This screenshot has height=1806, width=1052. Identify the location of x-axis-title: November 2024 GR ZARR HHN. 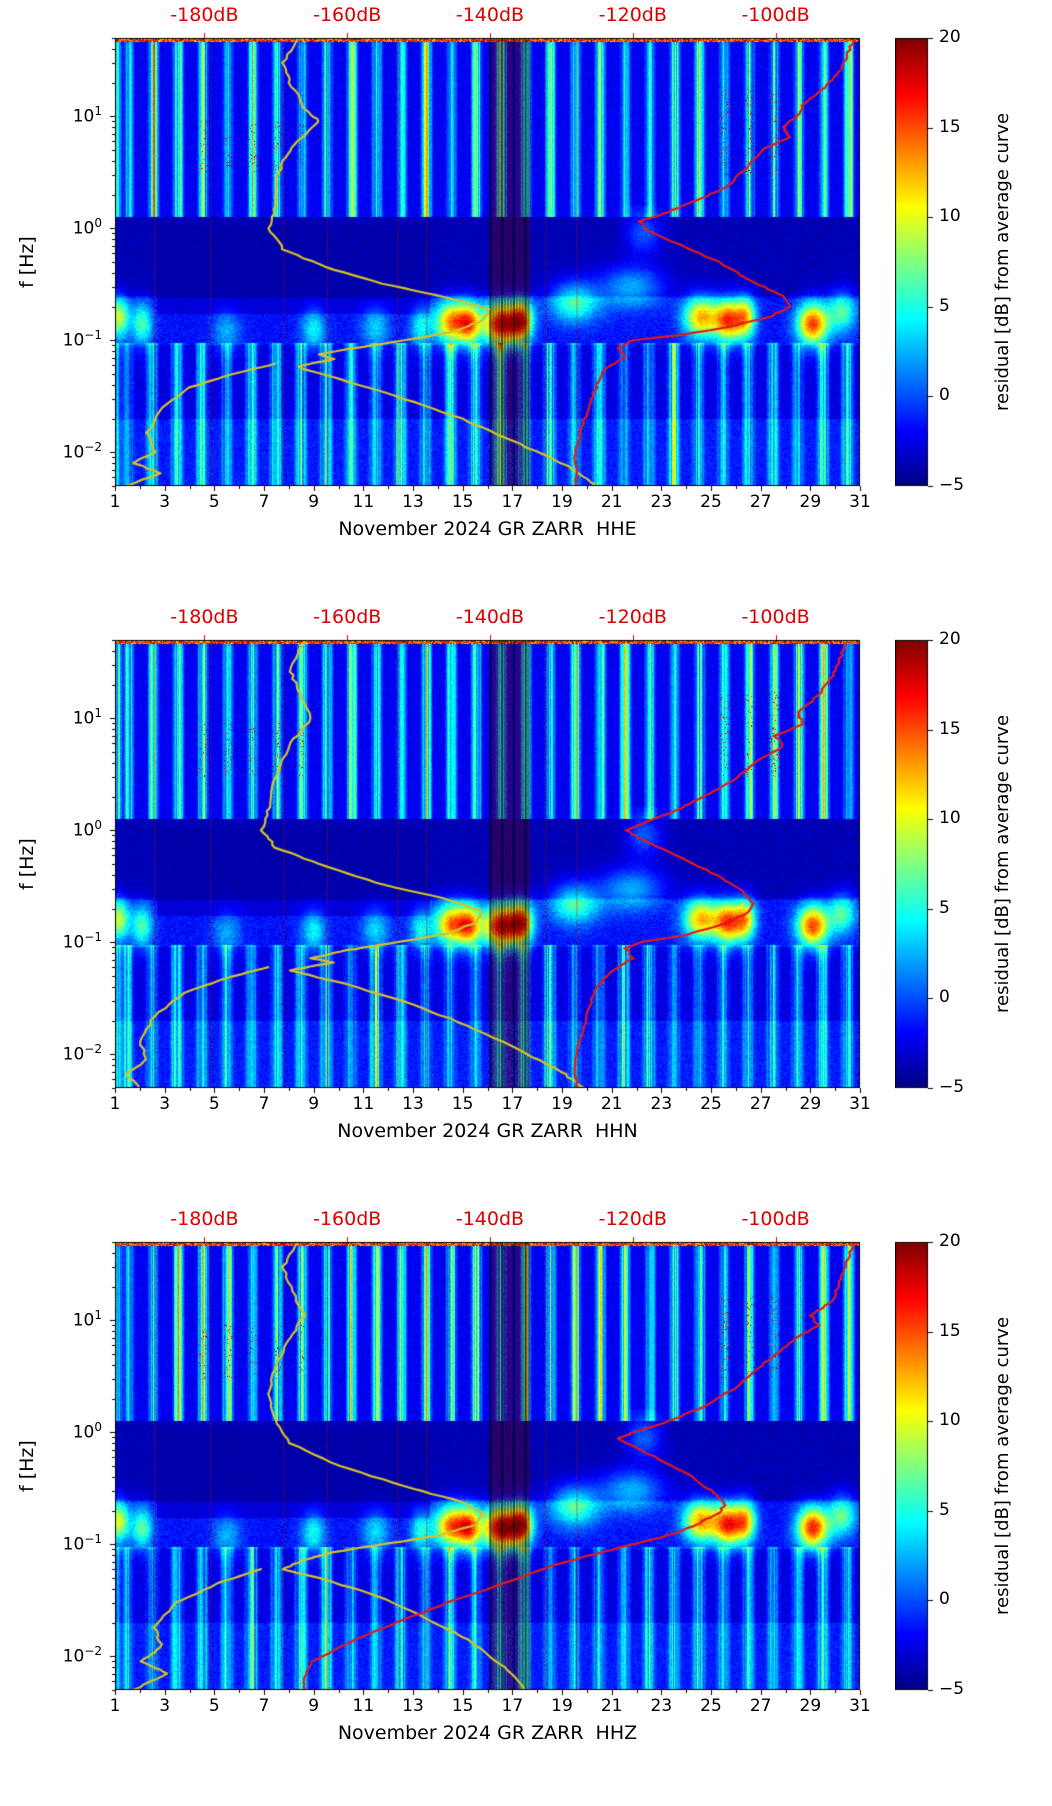
(487, 1131).